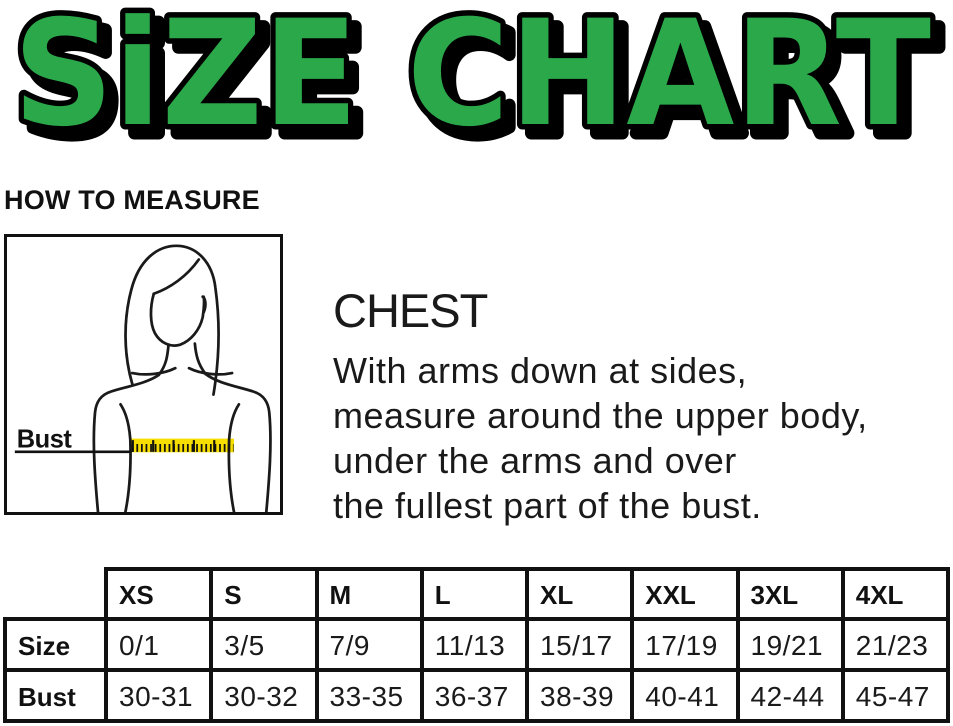 This screenshot has width=953, height=726. I want to click on hair-parting, so click(176, 277).